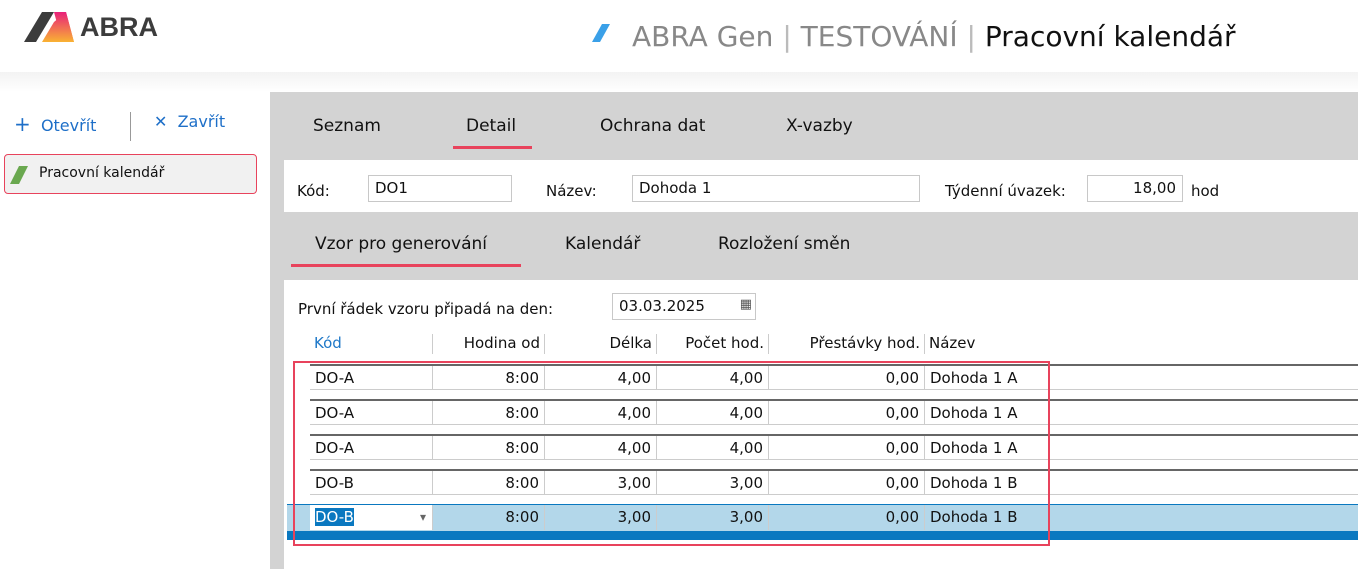 The height and width of the screenshot is (569, 1358). I want to click on dropdown-arrow-icon: ▾, so click(422, 517).